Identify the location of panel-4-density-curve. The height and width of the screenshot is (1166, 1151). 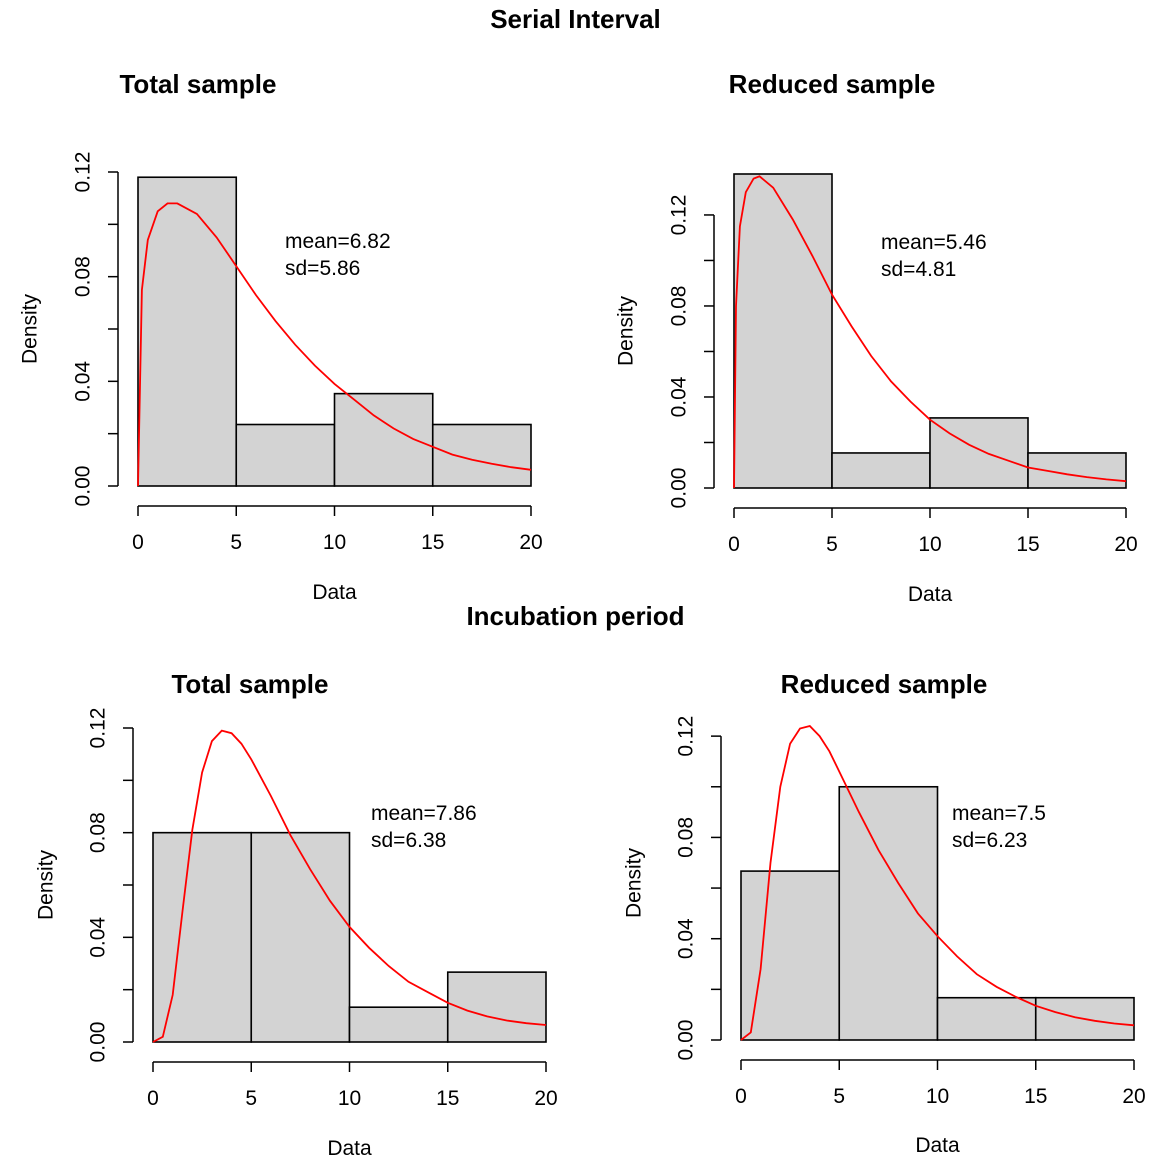
(937, 882).